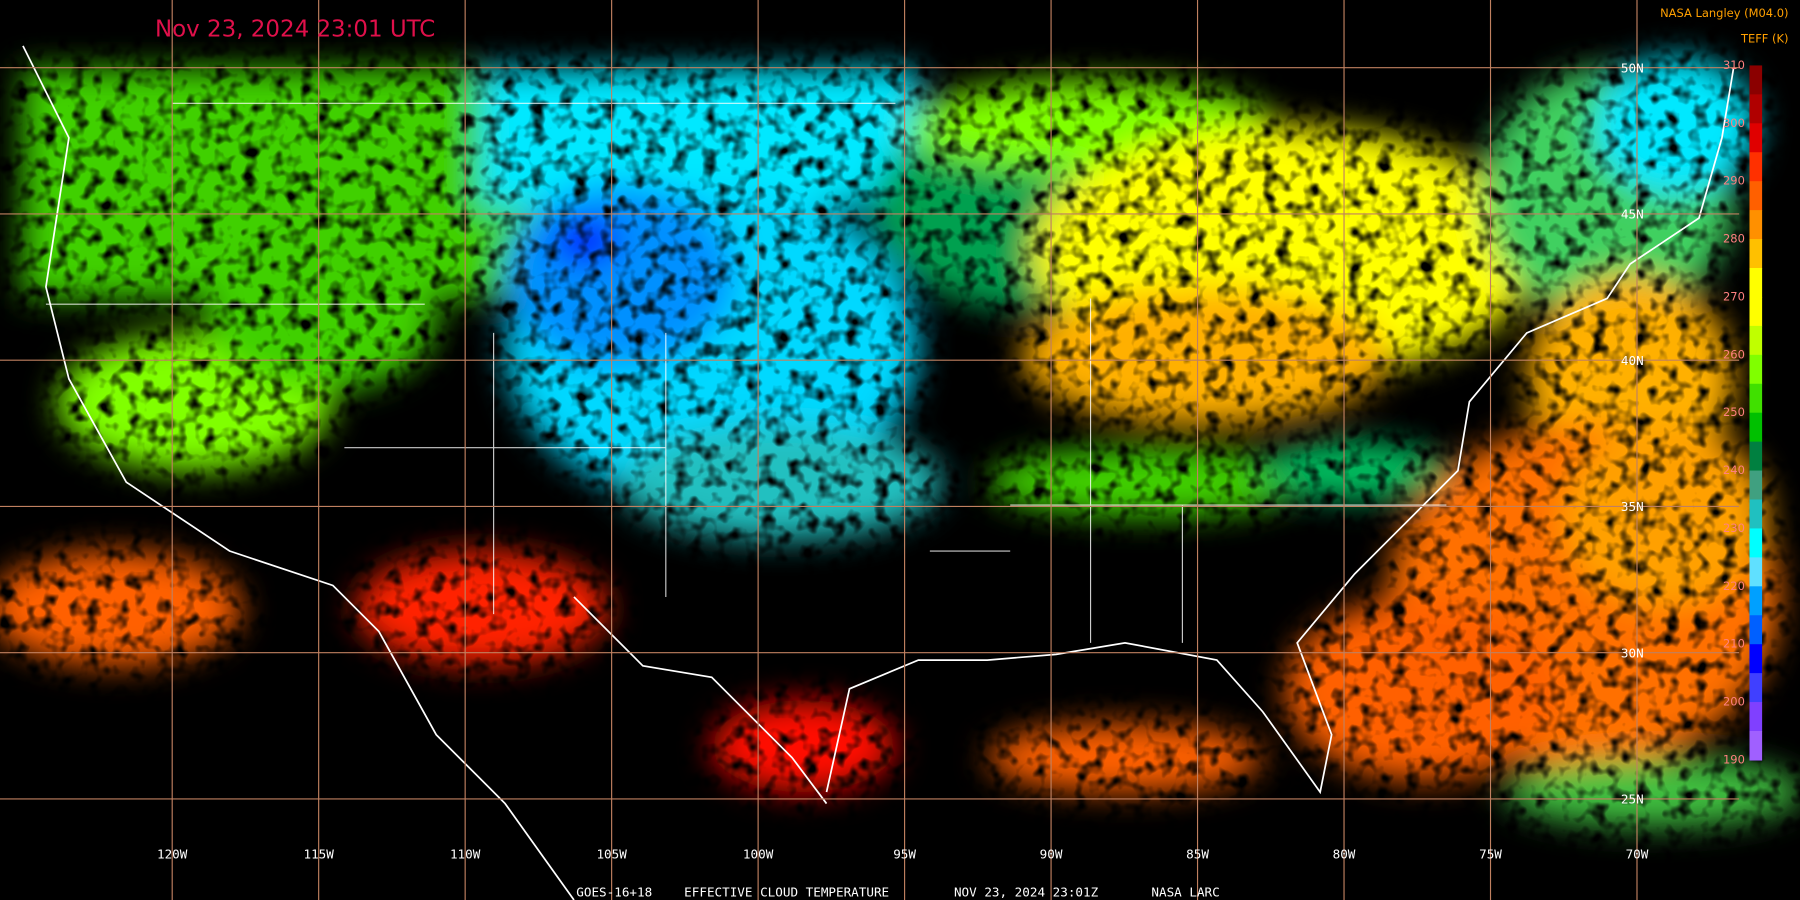 Image resolution: width=1800 pixels, height=900 pixels. What do you see at coordinates (1026, 892) in the screenshot?
I see `footer-time: NOV 23, 2024 23:01Z` at bounding box center [1026, 892].